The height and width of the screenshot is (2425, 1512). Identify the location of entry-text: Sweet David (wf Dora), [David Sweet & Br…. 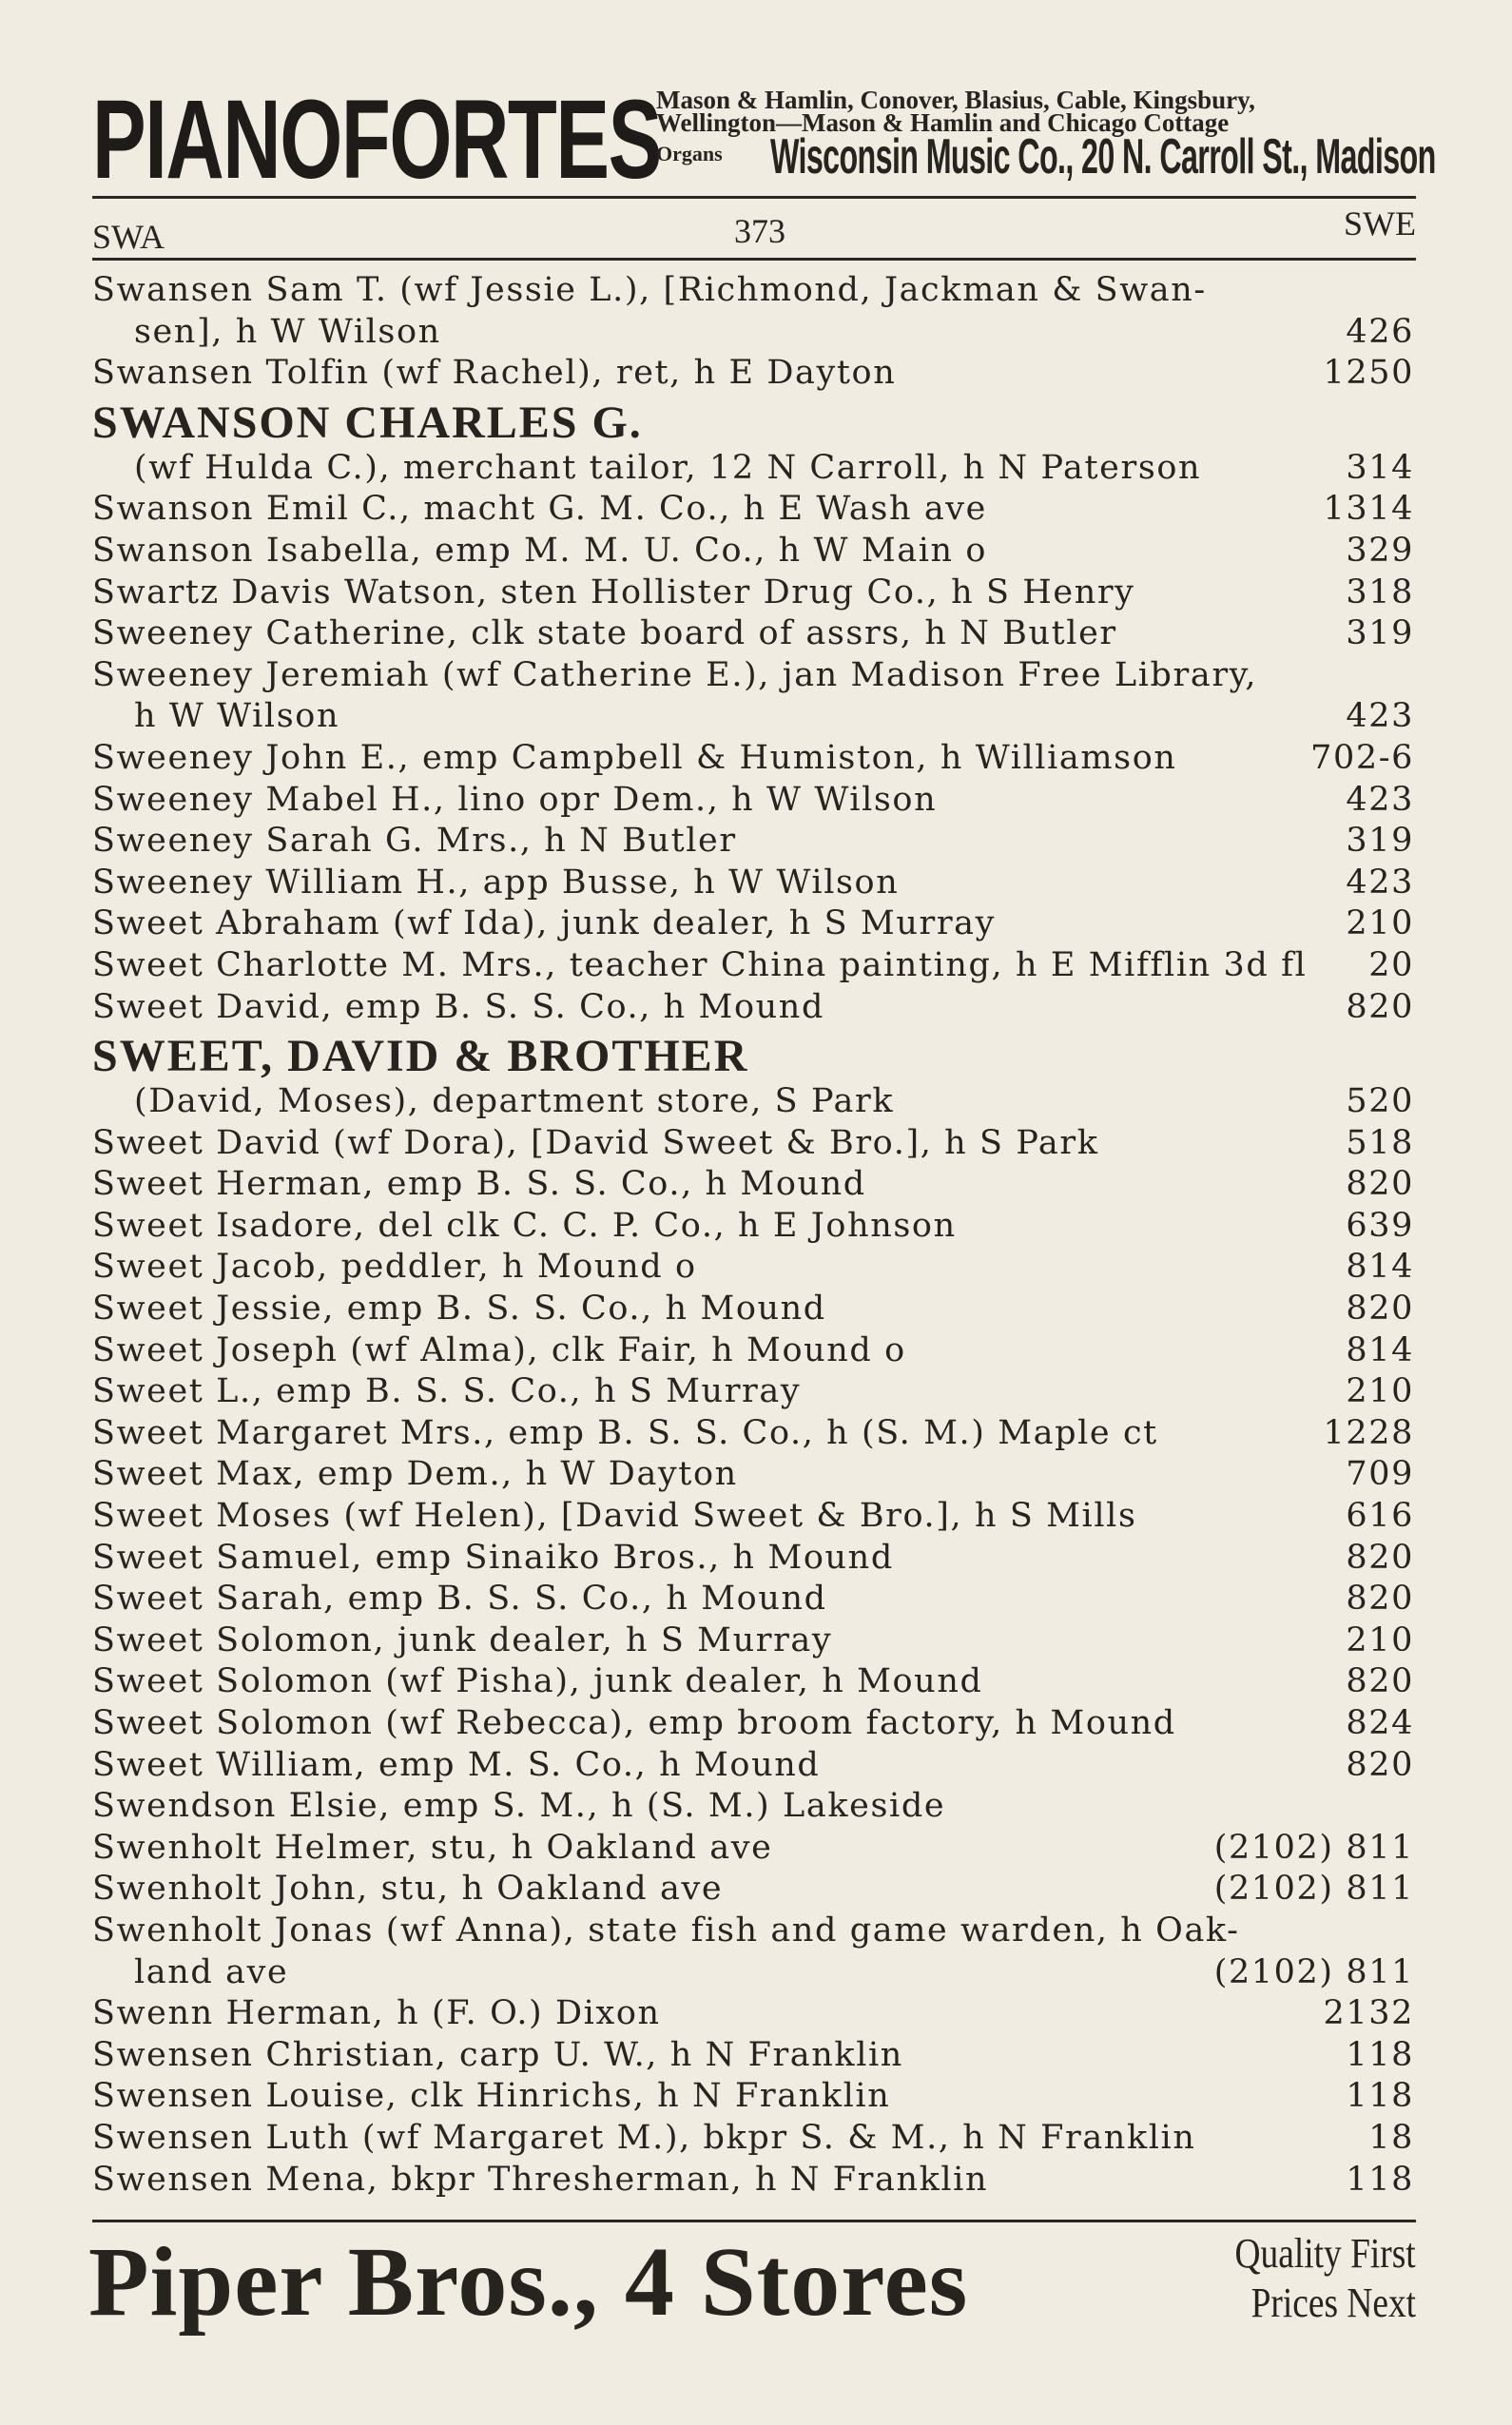
(595, 1142).